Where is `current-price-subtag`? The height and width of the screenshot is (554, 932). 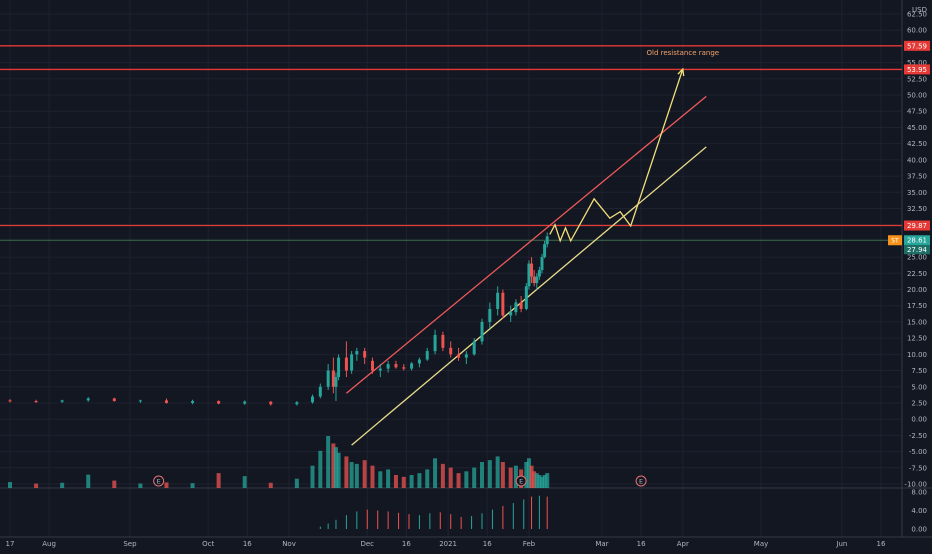
current-price-subtag is located at coordinates (917, 250).